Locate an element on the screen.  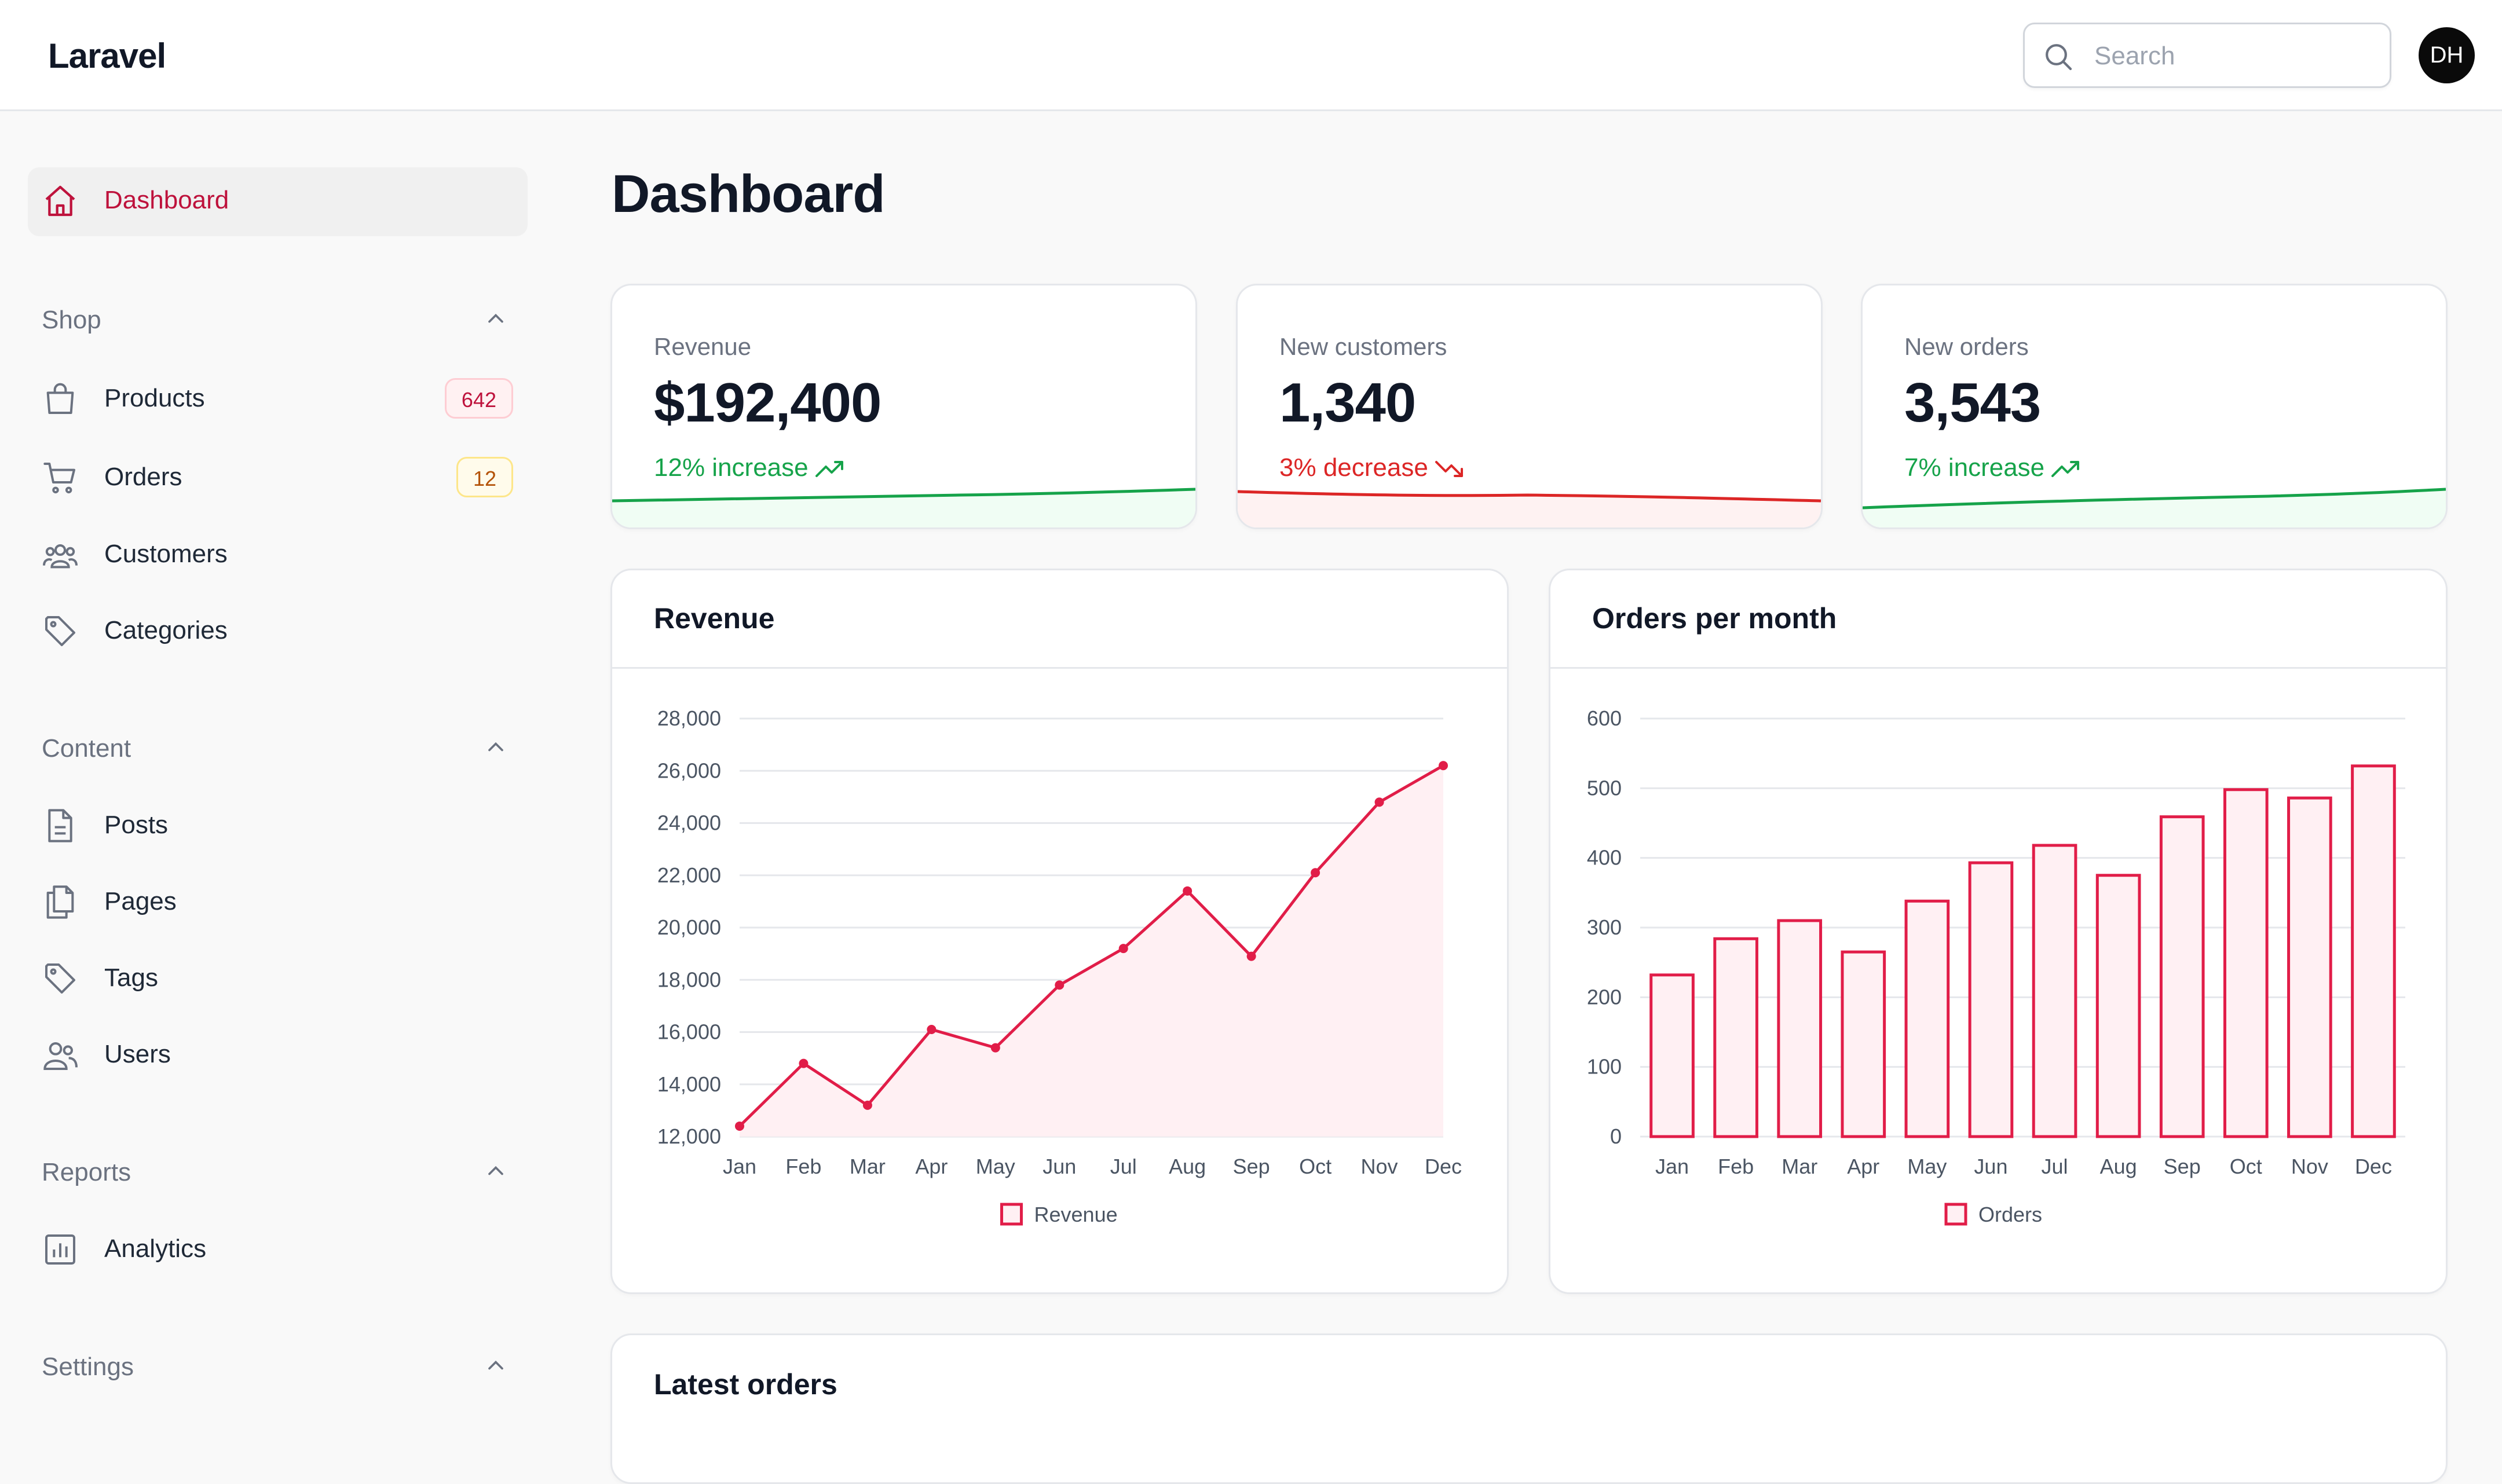
document-icon is located at coordinates (60, 825).